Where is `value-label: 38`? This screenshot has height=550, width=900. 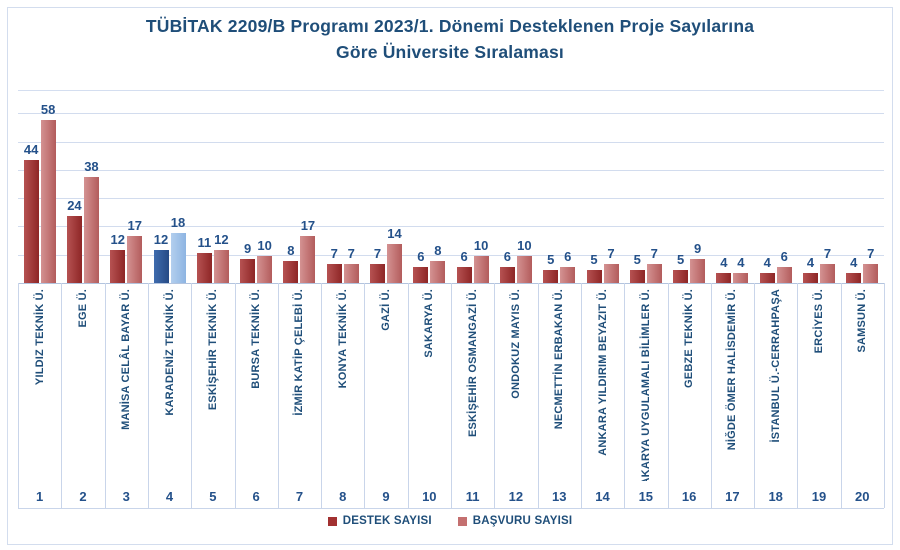
value-label: 38 is located at coordinates (91, 166).